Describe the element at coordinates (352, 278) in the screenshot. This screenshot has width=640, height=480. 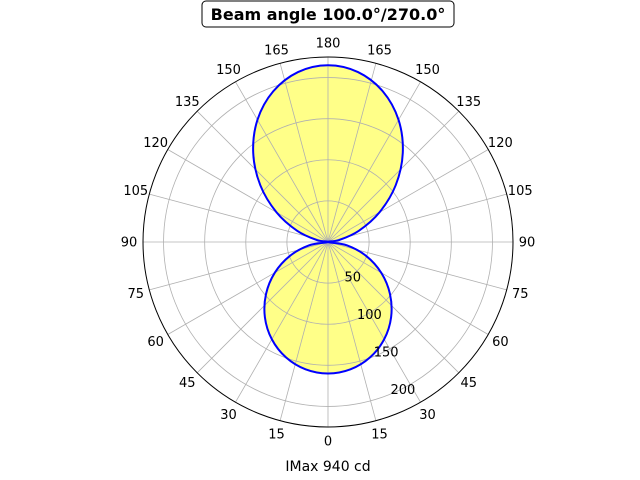
I see `radial-tick-label: 50` at that location.